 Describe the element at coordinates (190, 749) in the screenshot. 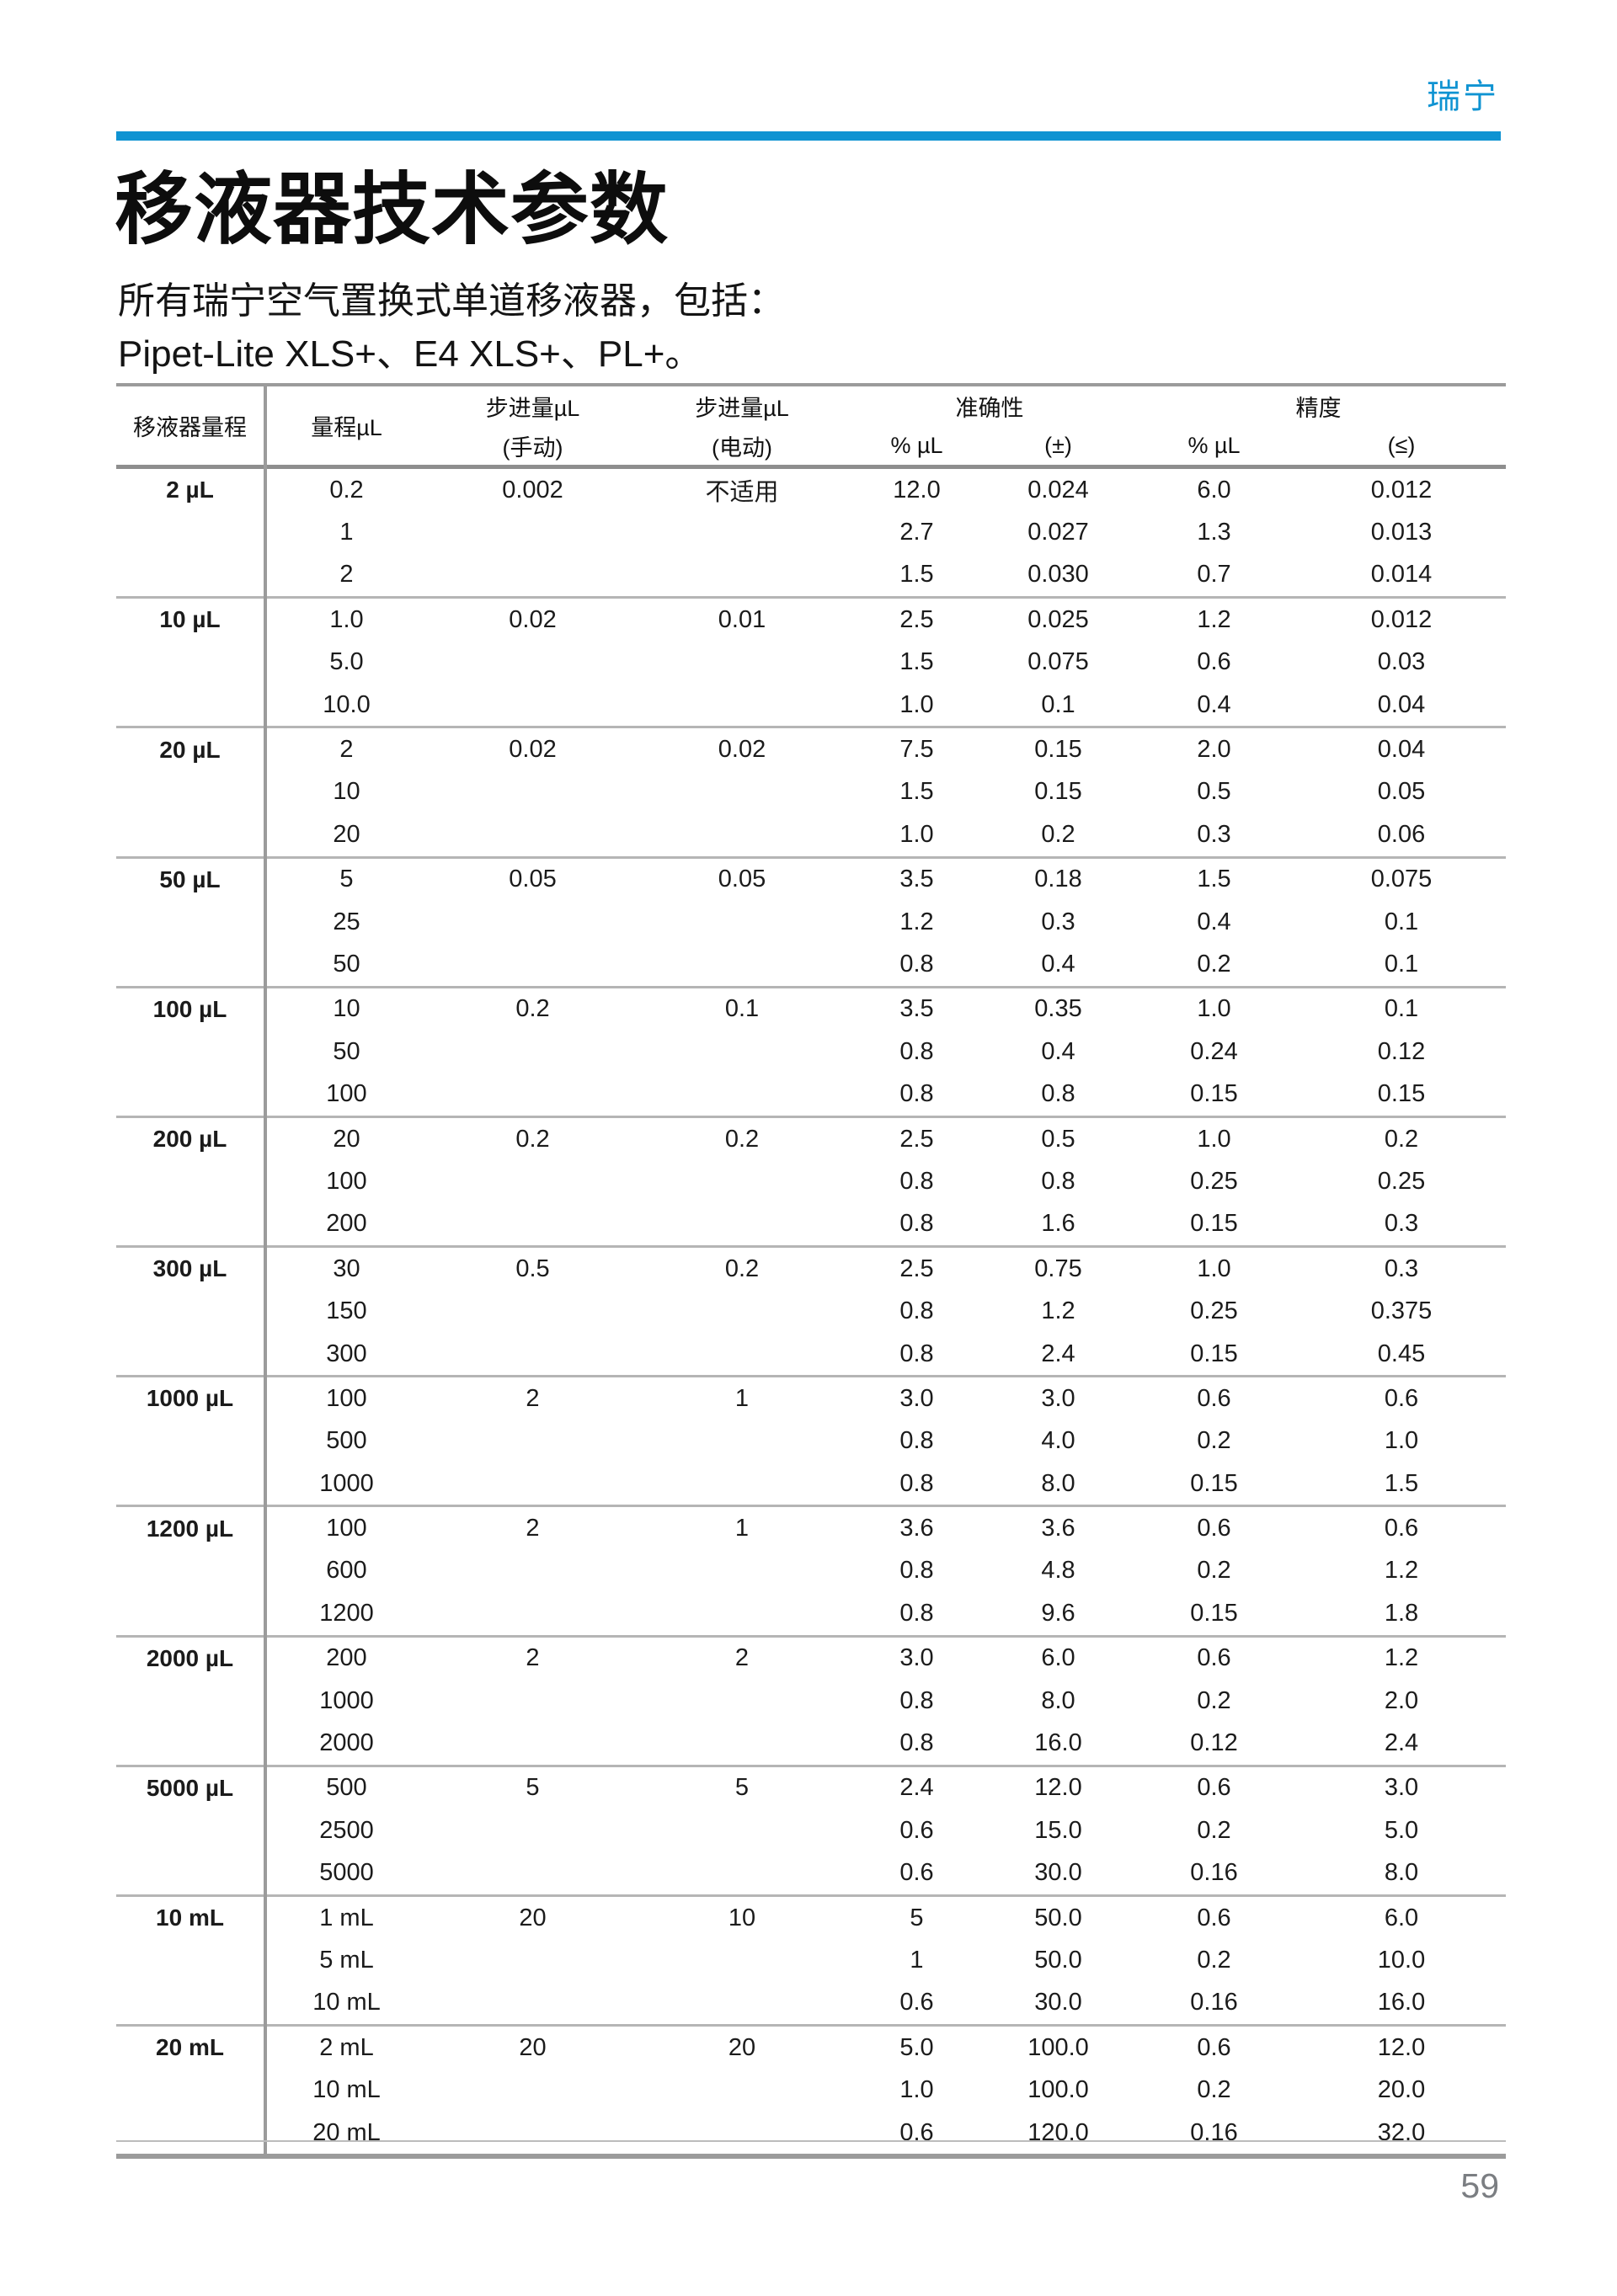

I see `range-cell: 20 µL` at that location.